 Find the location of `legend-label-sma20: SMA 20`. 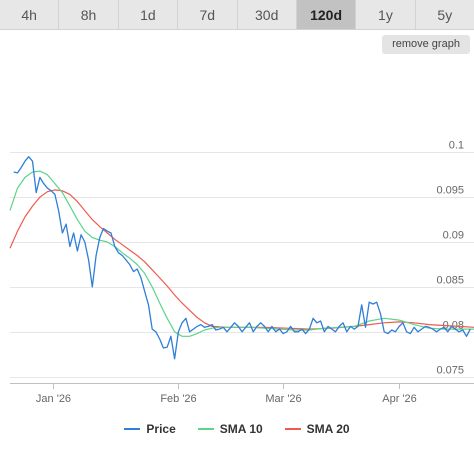

legend-label-sma20: SMA 20 is located at coordinates (328, 429).